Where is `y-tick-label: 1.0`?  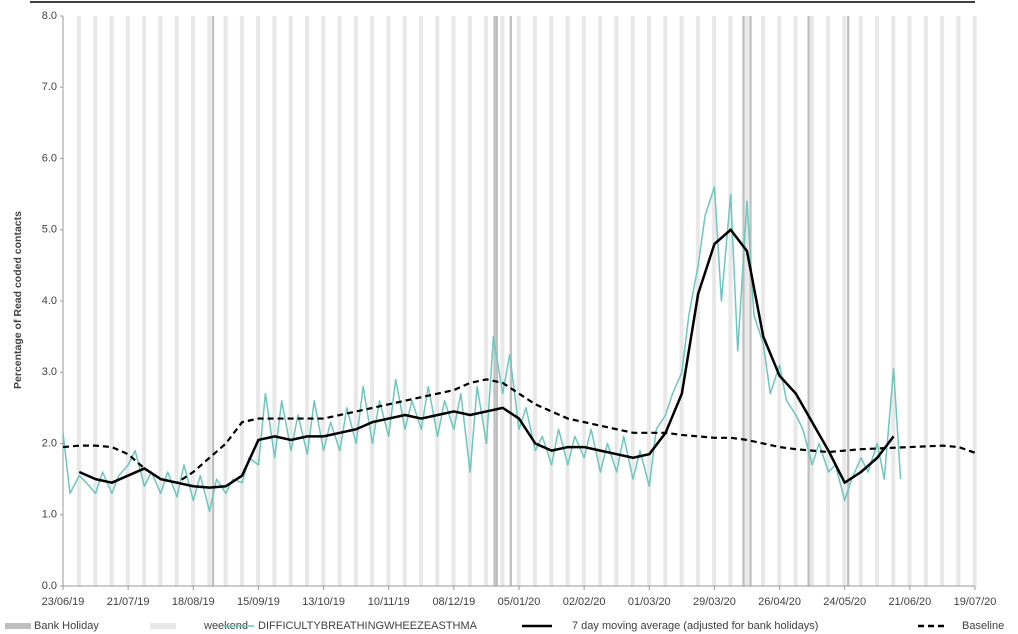 y-tick-label: 1.0 is located at coordinates (49, 515).